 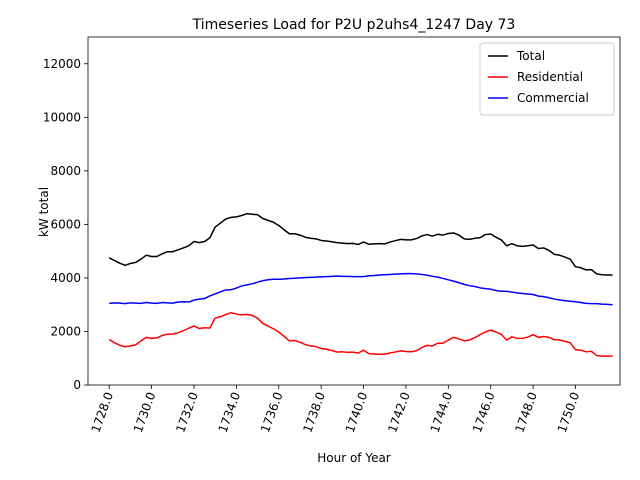 I want to click on legend-label-residential: Residential, so click(x=550, y=77).